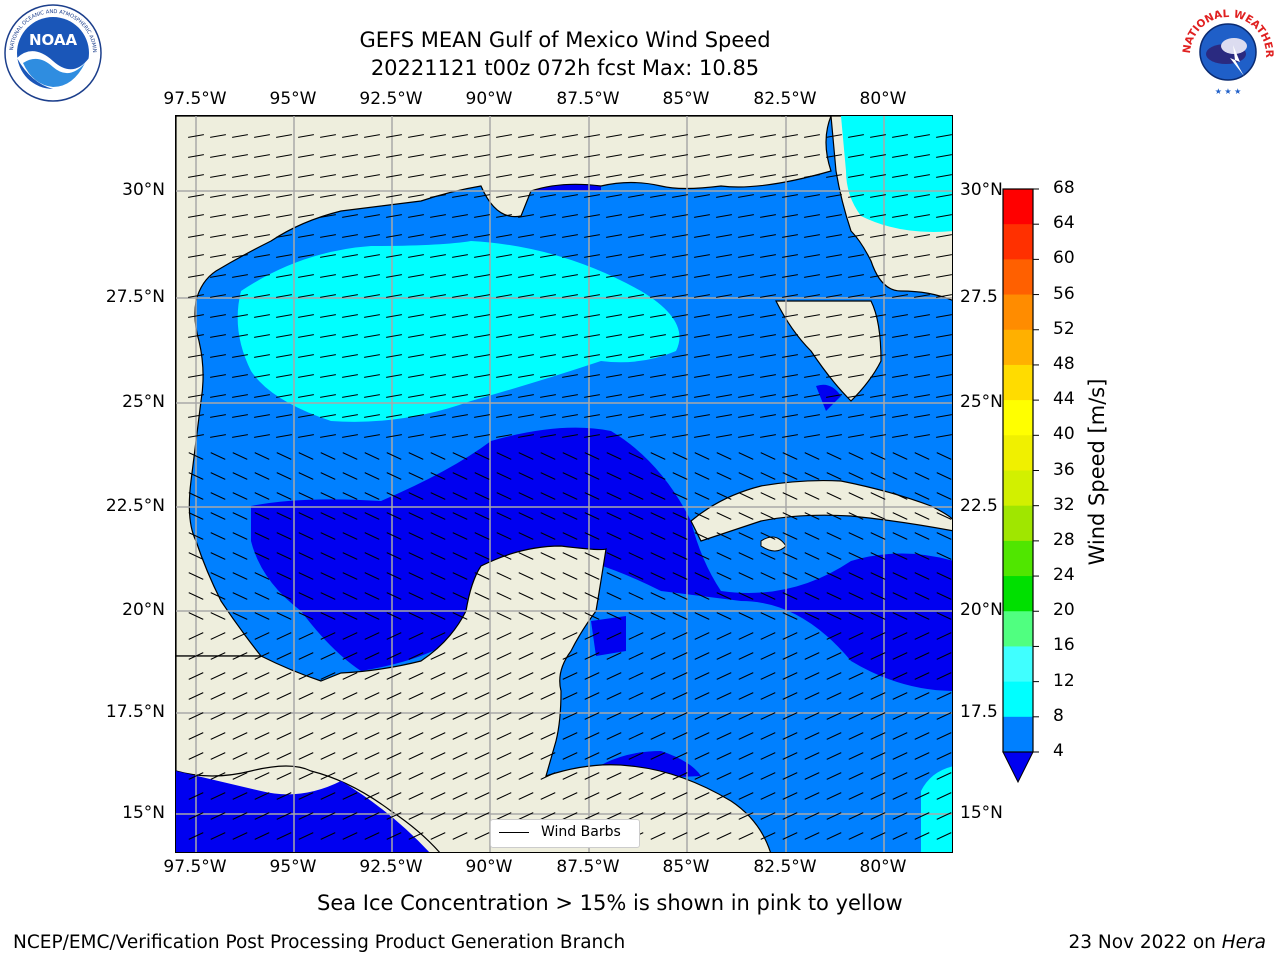  Describe the element at coordinates (565, 833) in the screenshot. I see `map-legend: Wind Barbs` at that location.